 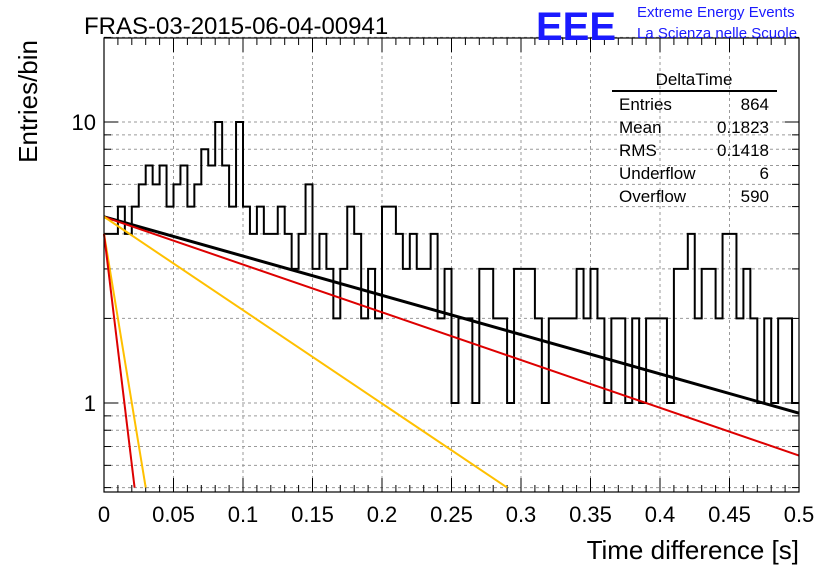 I want to click on logo-line-1: Extreme Energy Events, so click(x=716, y=12).